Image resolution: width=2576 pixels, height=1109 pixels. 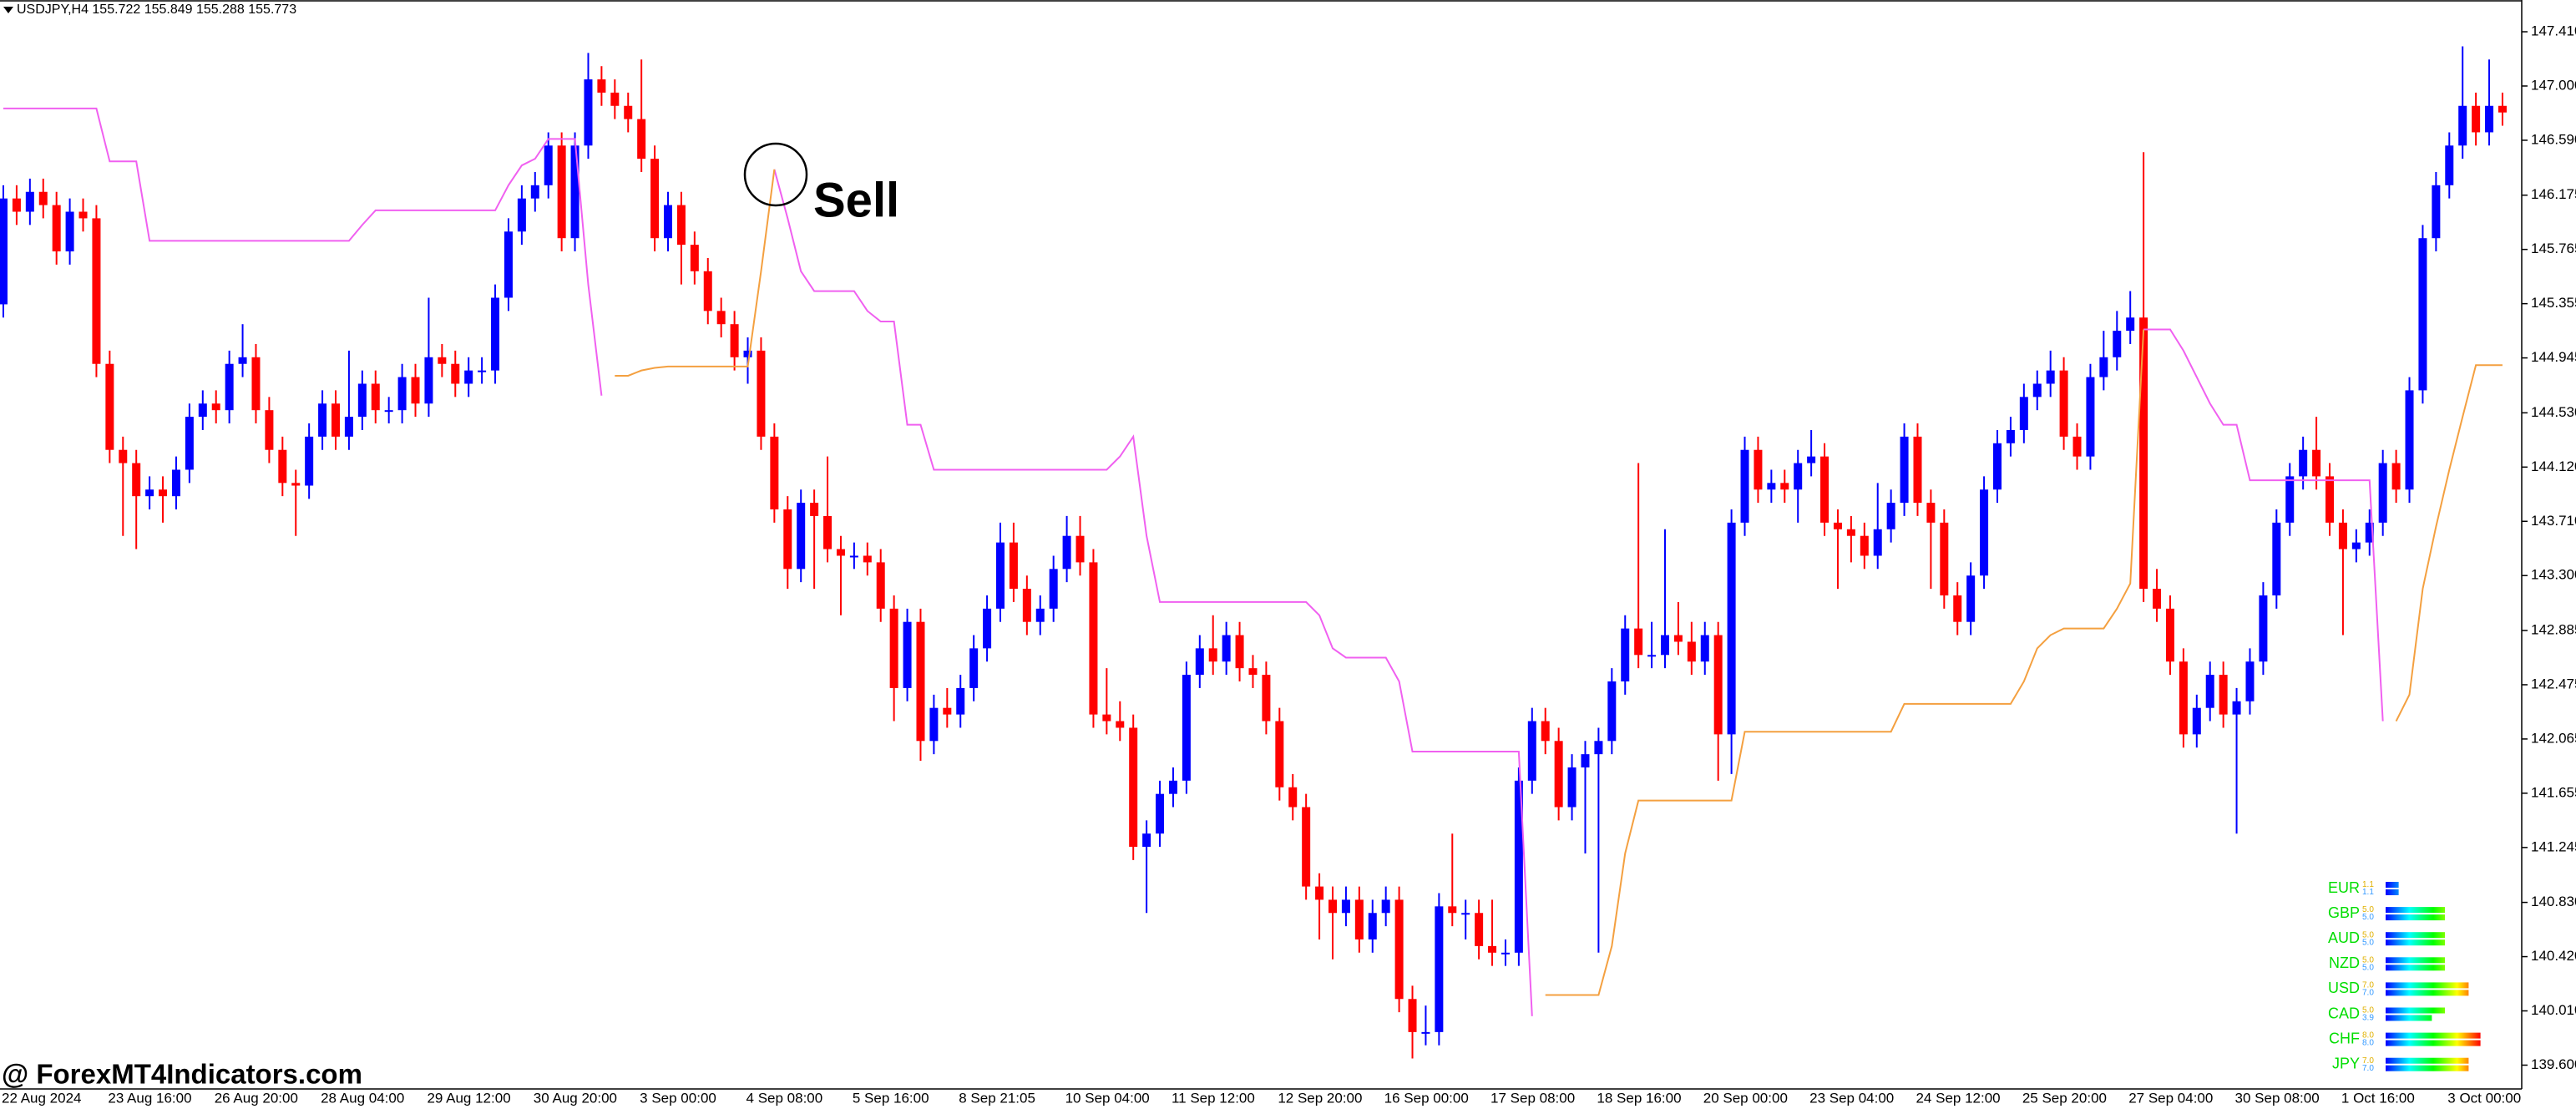 I want to click on y-tick-label: 147.410, so click(x=2553, y=31).